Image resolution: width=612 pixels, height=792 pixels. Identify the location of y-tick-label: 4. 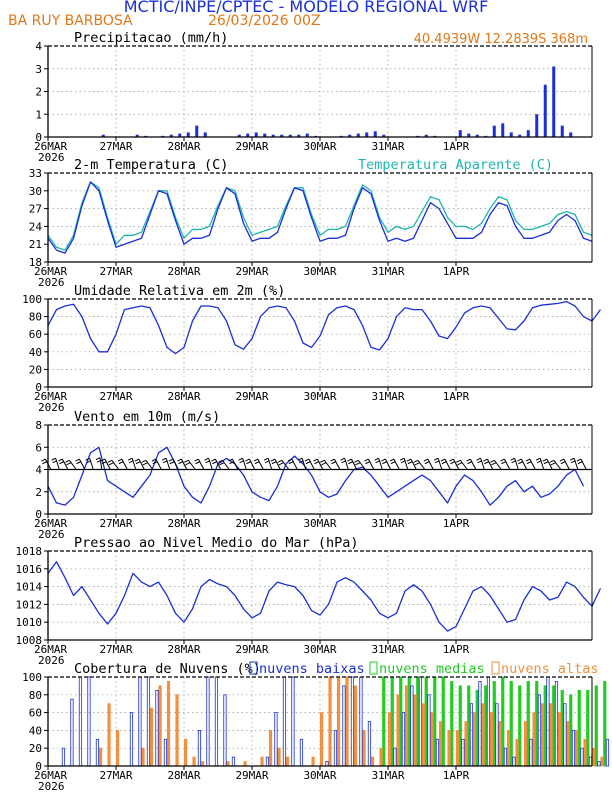
(38, 46).